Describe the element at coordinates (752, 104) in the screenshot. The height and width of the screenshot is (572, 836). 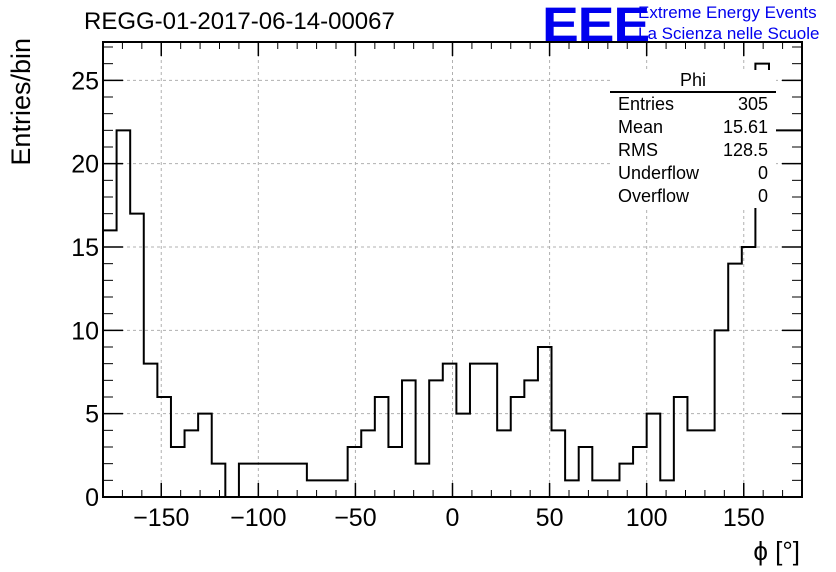
I see `stats-value: 305` at that location.